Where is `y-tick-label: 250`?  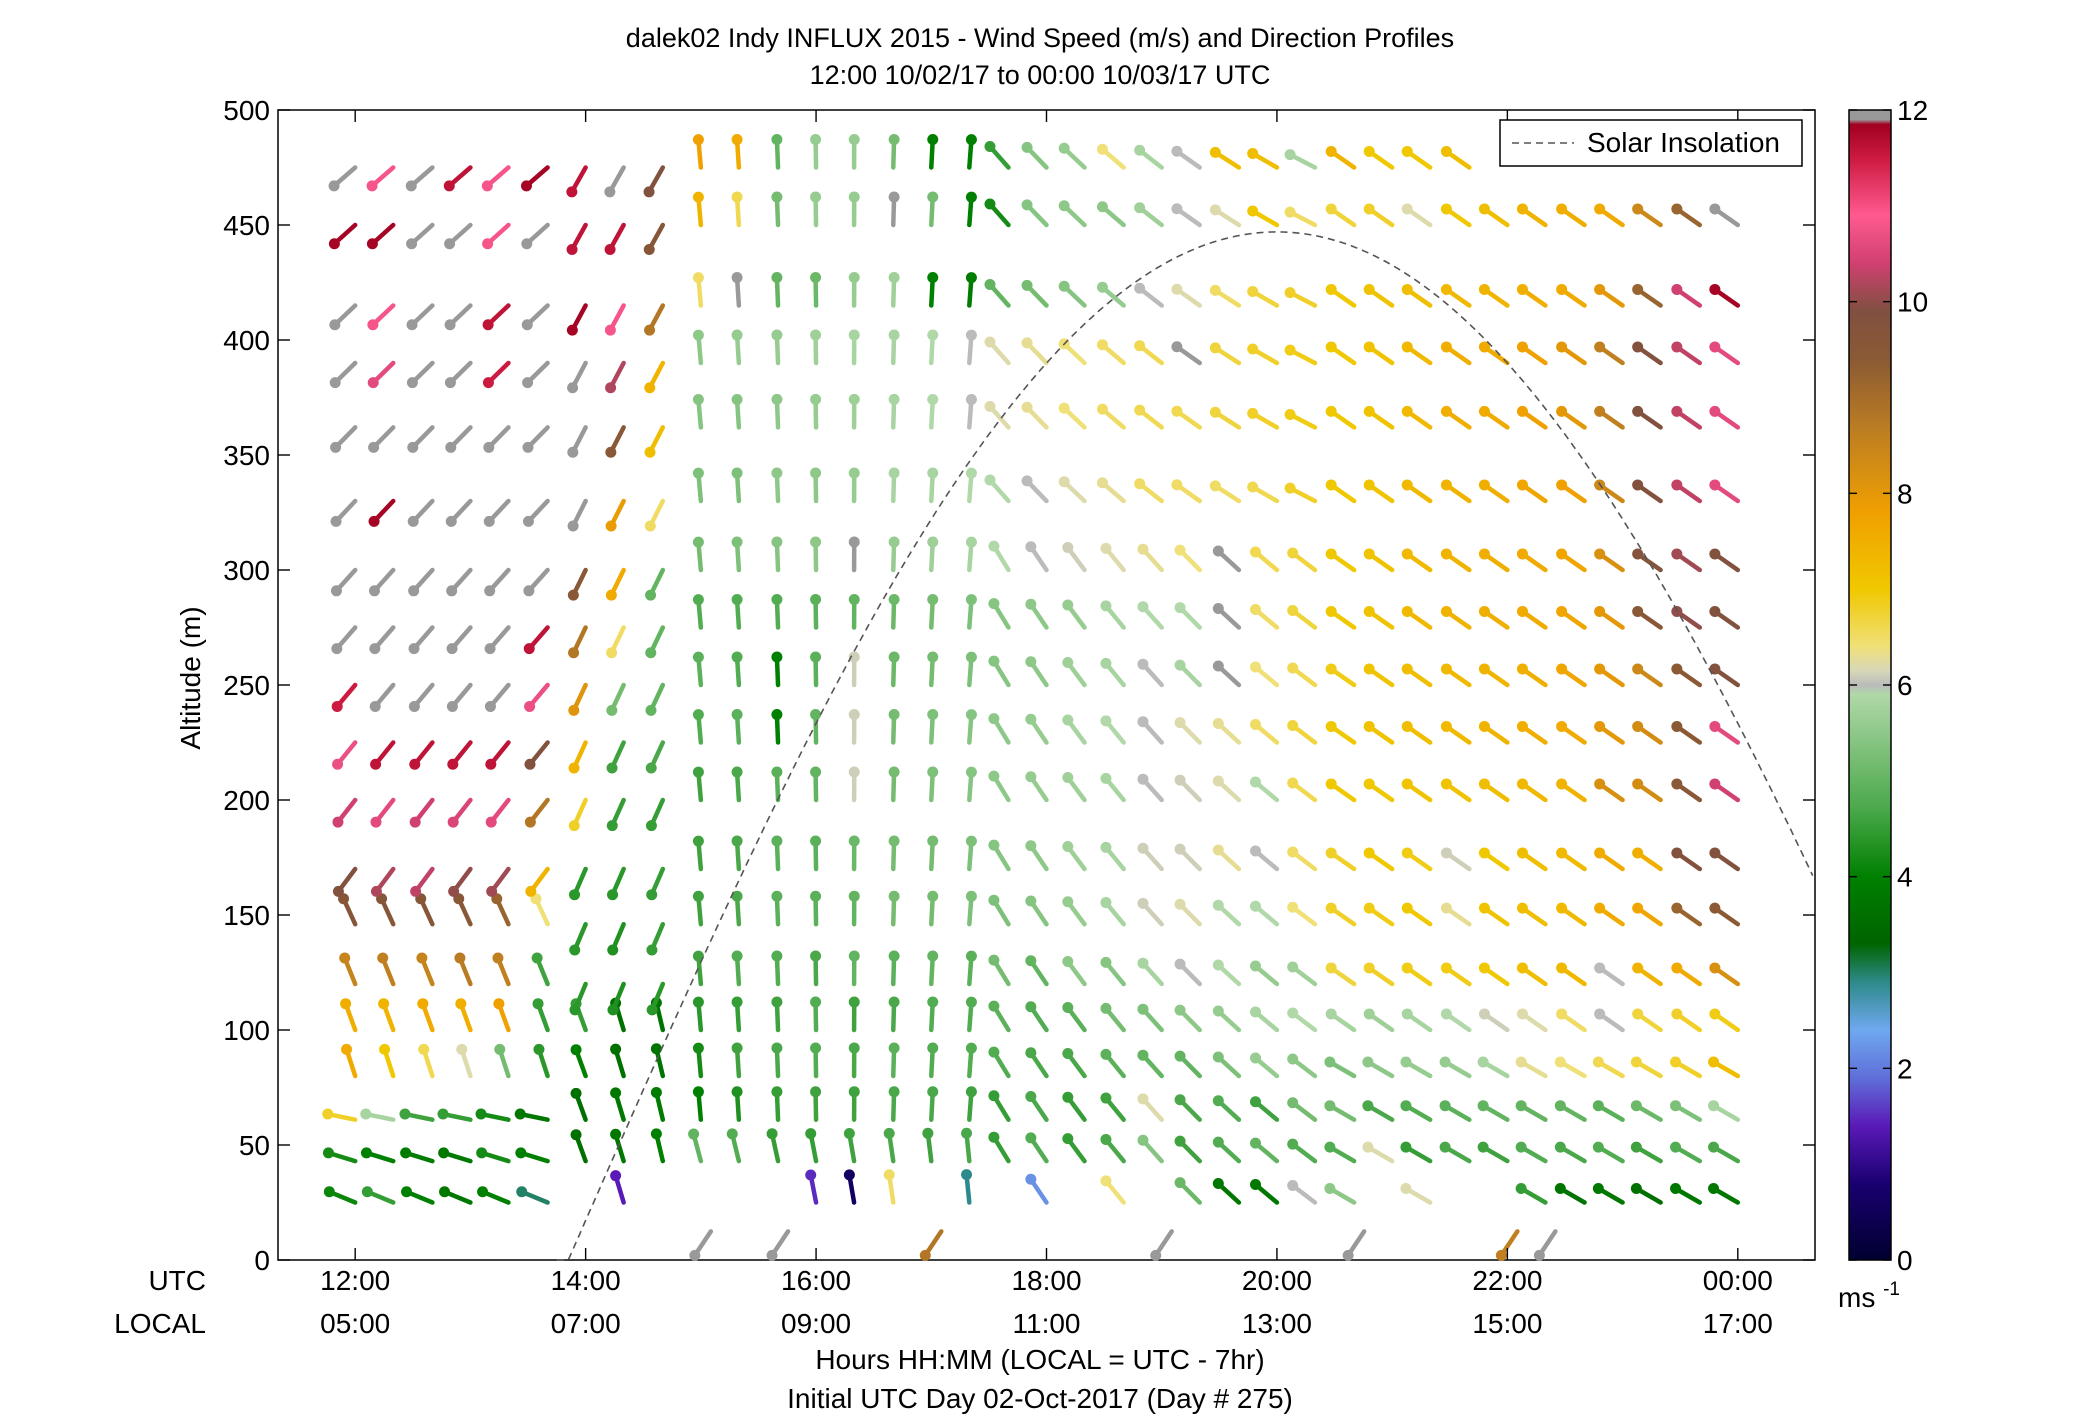 y-tick-label: 250 is located at coordinates (246, 685).